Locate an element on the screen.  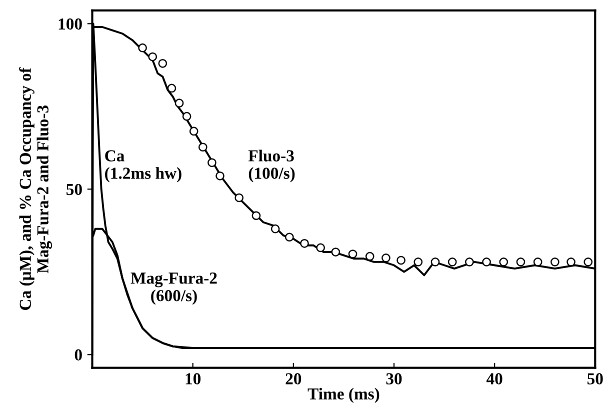
x-tick-label: 20 is located at coordinates (294, 378).